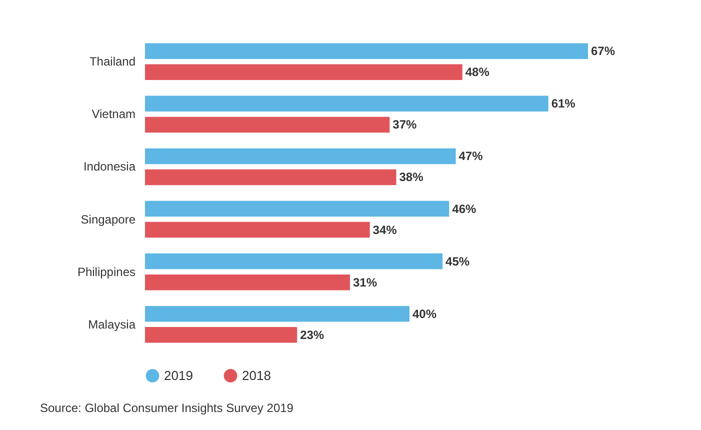 The width and height of the screenshot is (701, 430). What do you see at coordinates (256, 375) in the screenshot?
I see `legend-label: 2018` at bounding box center [256, 375].